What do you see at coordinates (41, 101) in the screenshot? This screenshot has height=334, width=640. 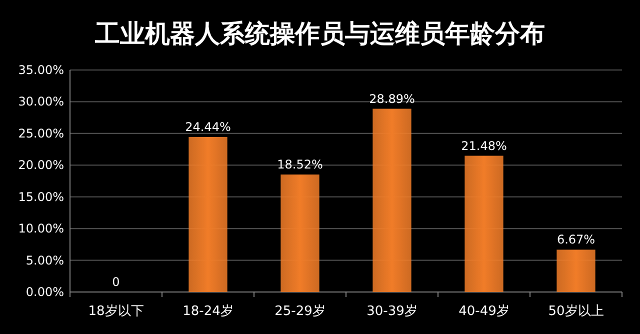 I see `y-tick-label: 30.00%` at bounding box center [41, 101].